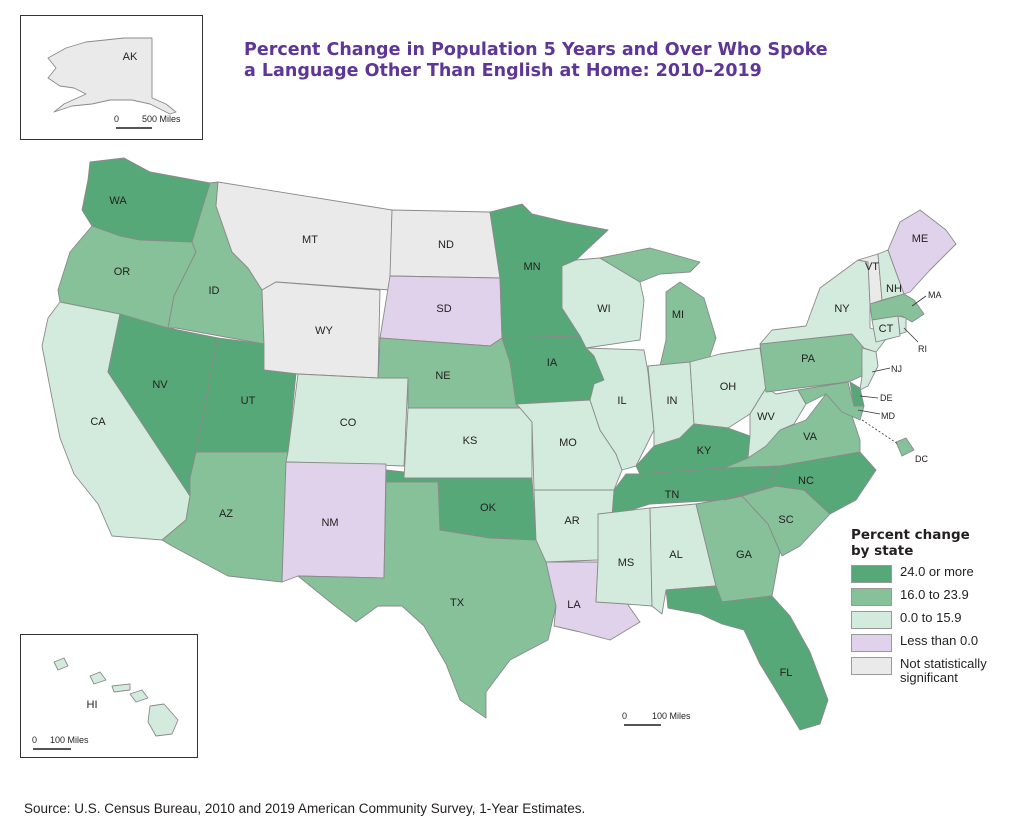 This screenshot has height=829, width=1024. I want to click on label-oh: OH, so click(728, 387).